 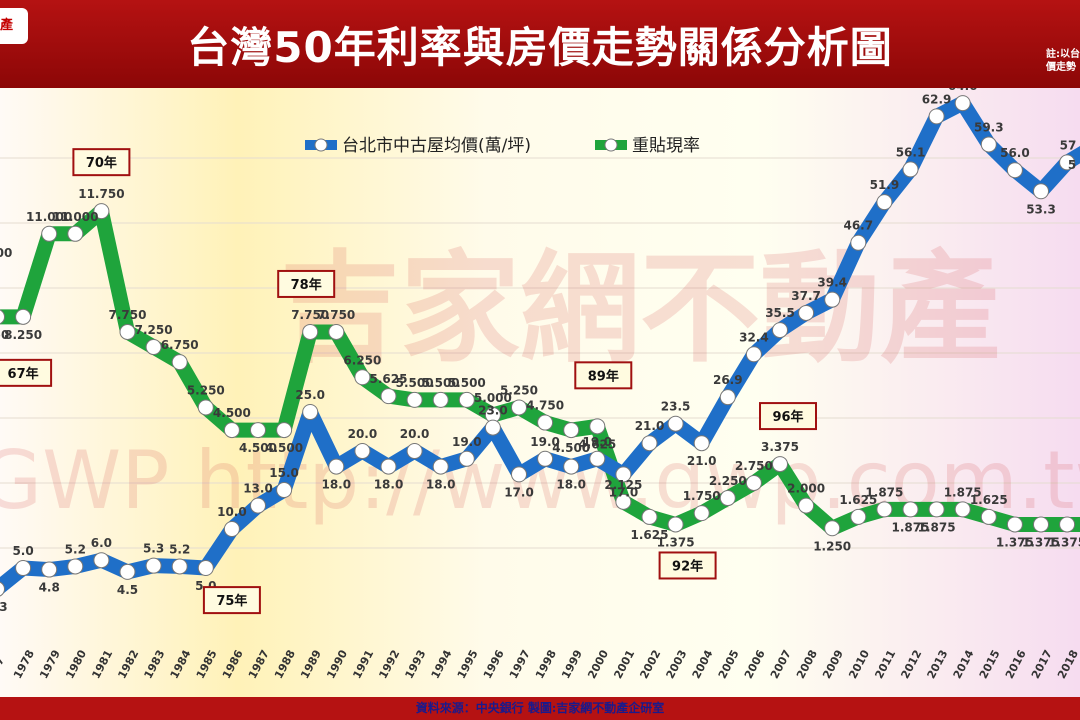 I want to click on label-rate-2004: 1.750, so click(x=702, y=496).